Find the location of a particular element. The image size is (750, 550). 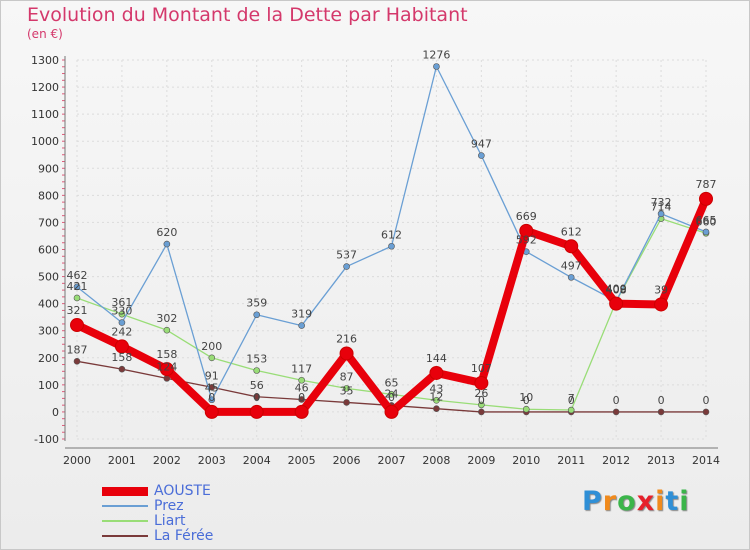

legend-item: La Férée is located at coordinates (157, 536).